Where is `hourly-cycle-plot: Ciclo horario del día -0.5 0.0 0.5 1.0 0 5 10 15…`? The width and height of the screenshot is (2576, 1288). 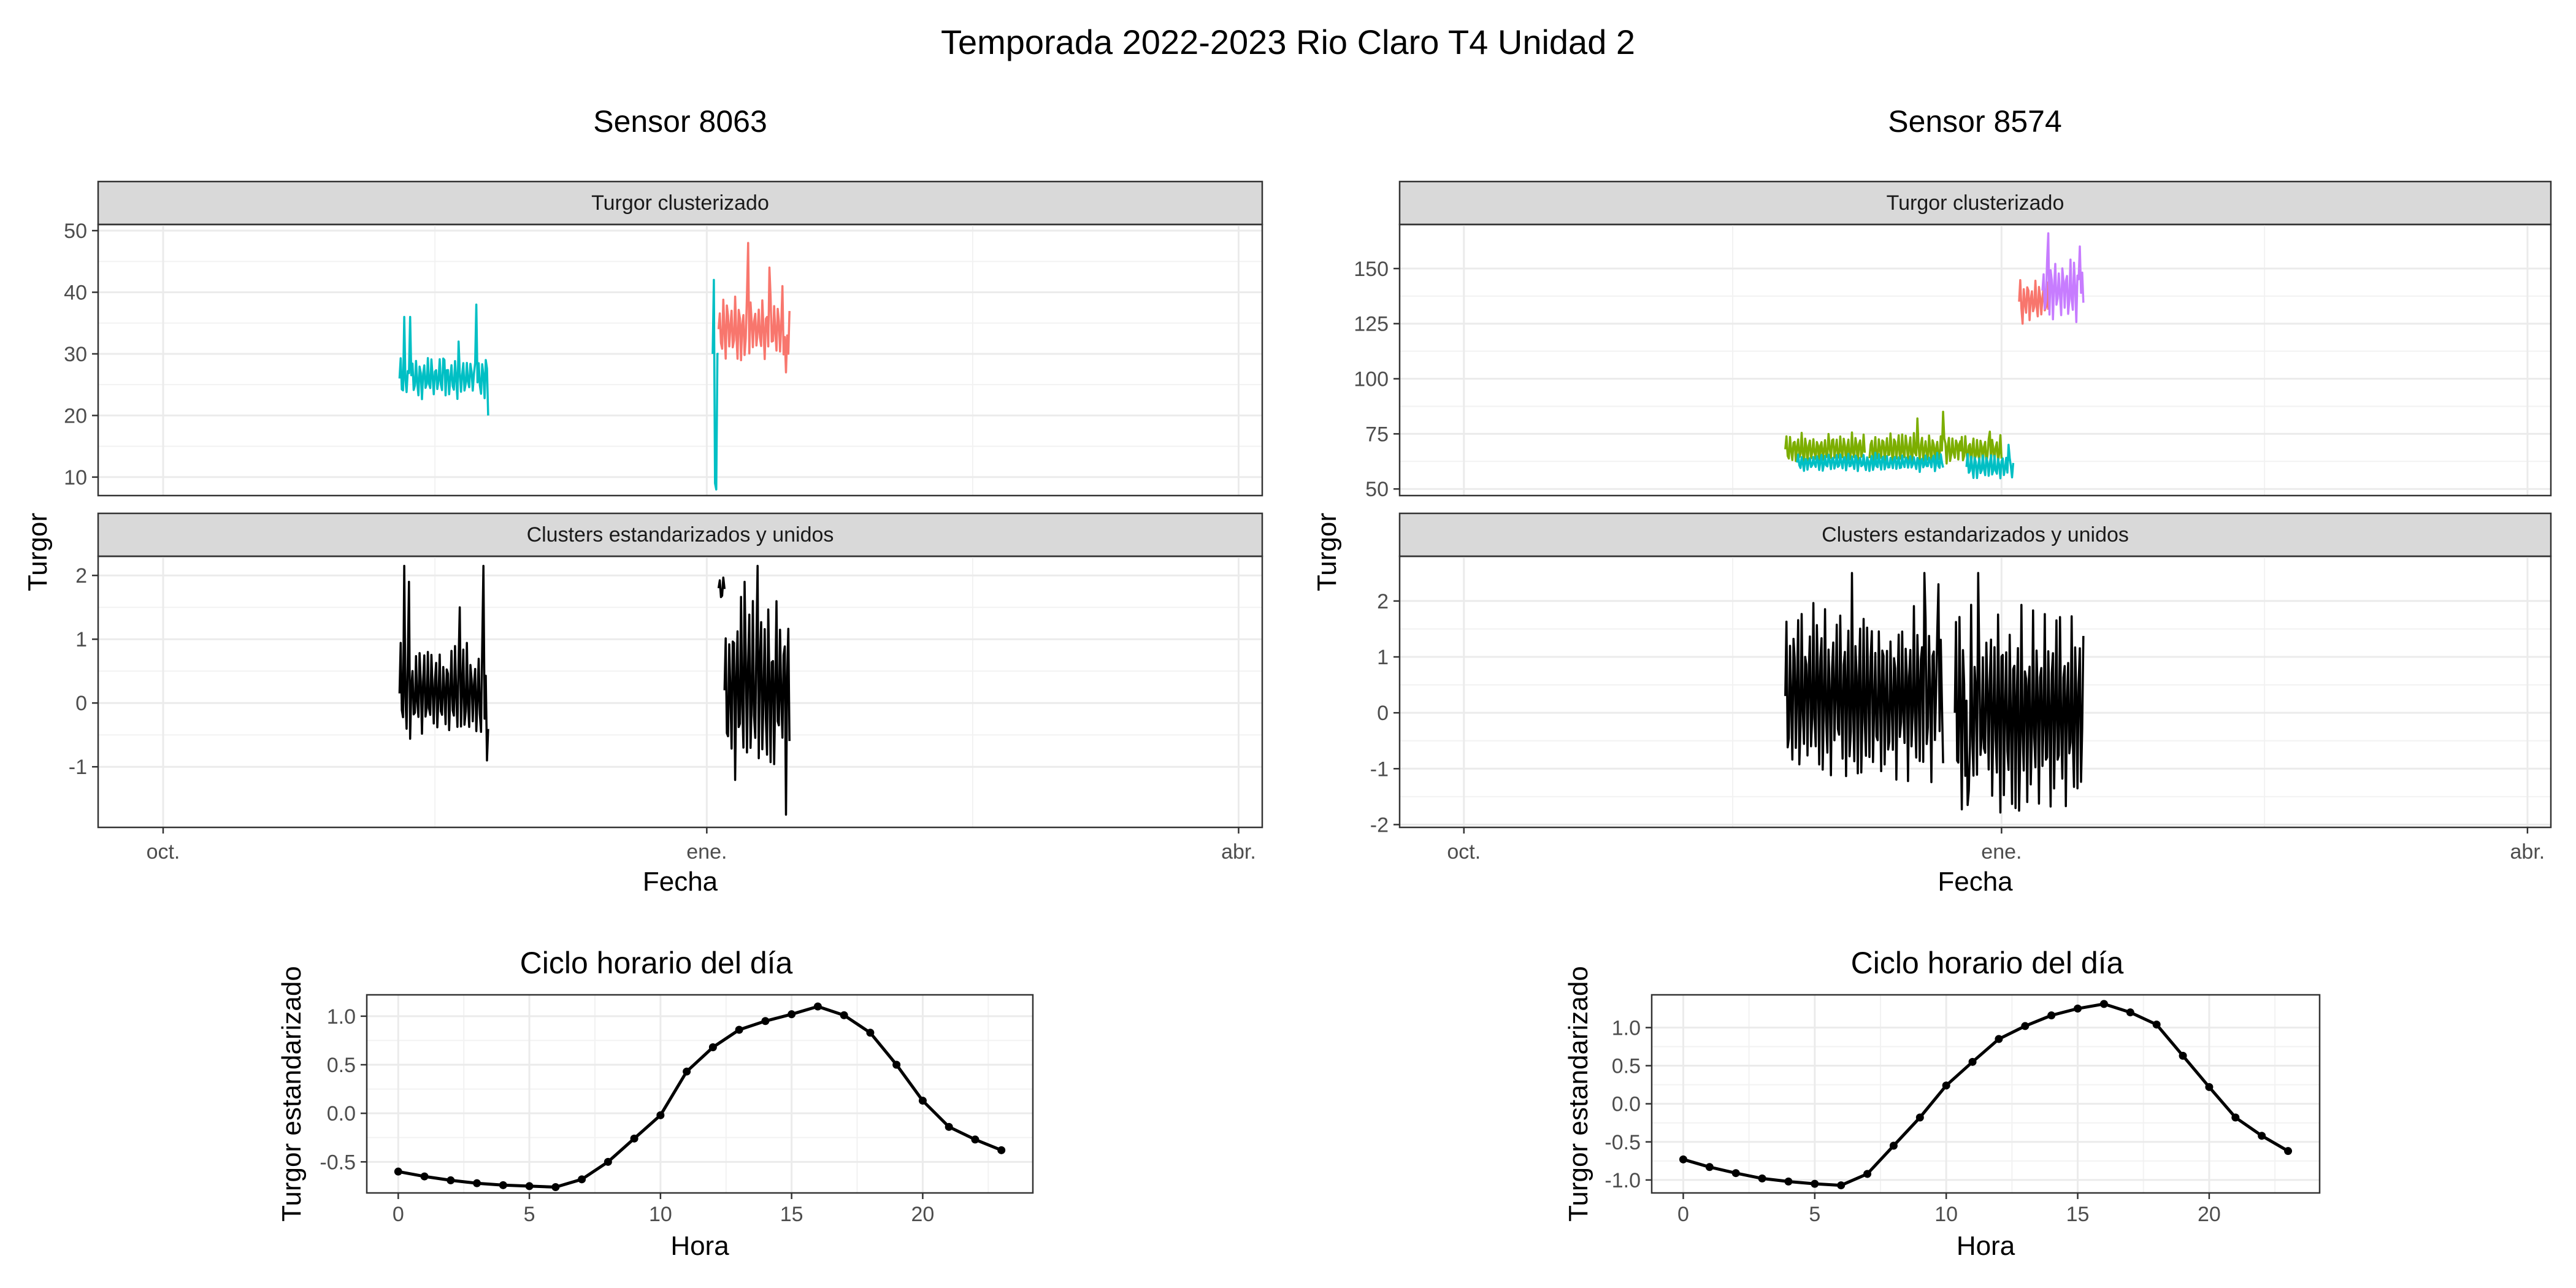
hourly-cycle-plot: Ciclo horario del día -0.5 0.0 0.5 1.0 0 5 10 15… is located at coordinates (655, 1103).